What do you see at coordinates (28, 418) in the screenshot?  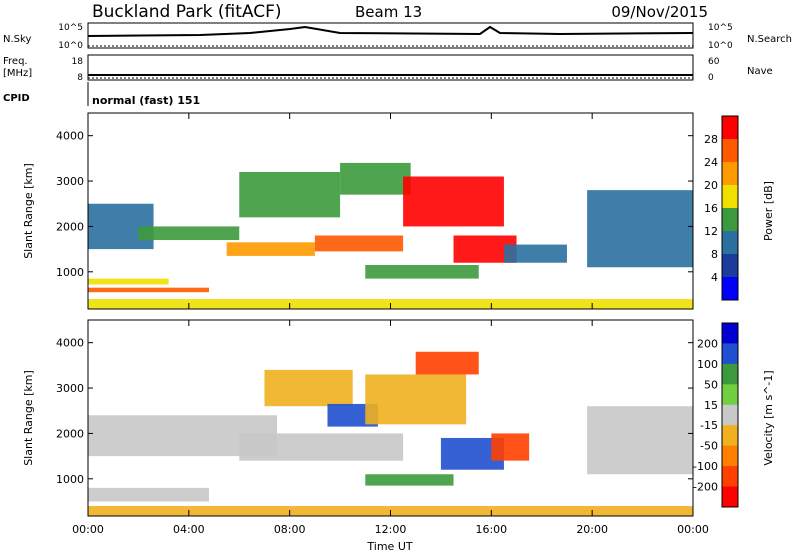 I see `velocity-ylabel: Slant Range [km]` at bounding box center [28, 418].